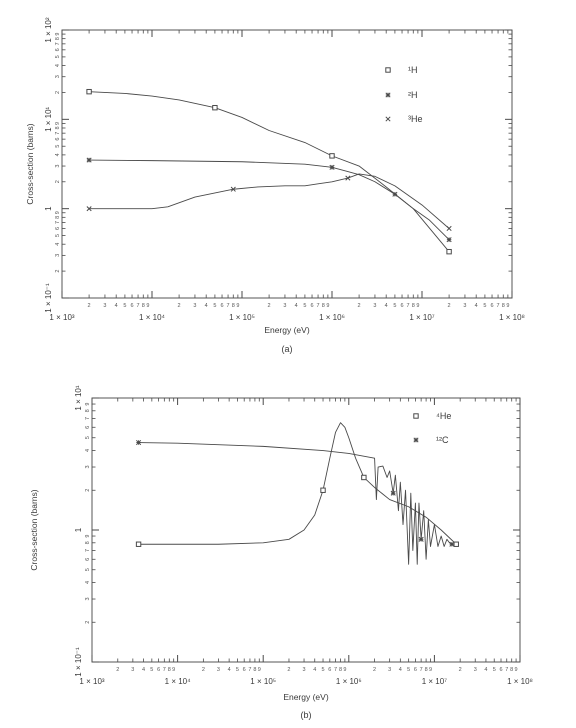  What do you see at coordinates (287, 330) in the screenshot?
I see `chart-a-x-axis-label: Energy (eV)` at bounding box center [287, 330].